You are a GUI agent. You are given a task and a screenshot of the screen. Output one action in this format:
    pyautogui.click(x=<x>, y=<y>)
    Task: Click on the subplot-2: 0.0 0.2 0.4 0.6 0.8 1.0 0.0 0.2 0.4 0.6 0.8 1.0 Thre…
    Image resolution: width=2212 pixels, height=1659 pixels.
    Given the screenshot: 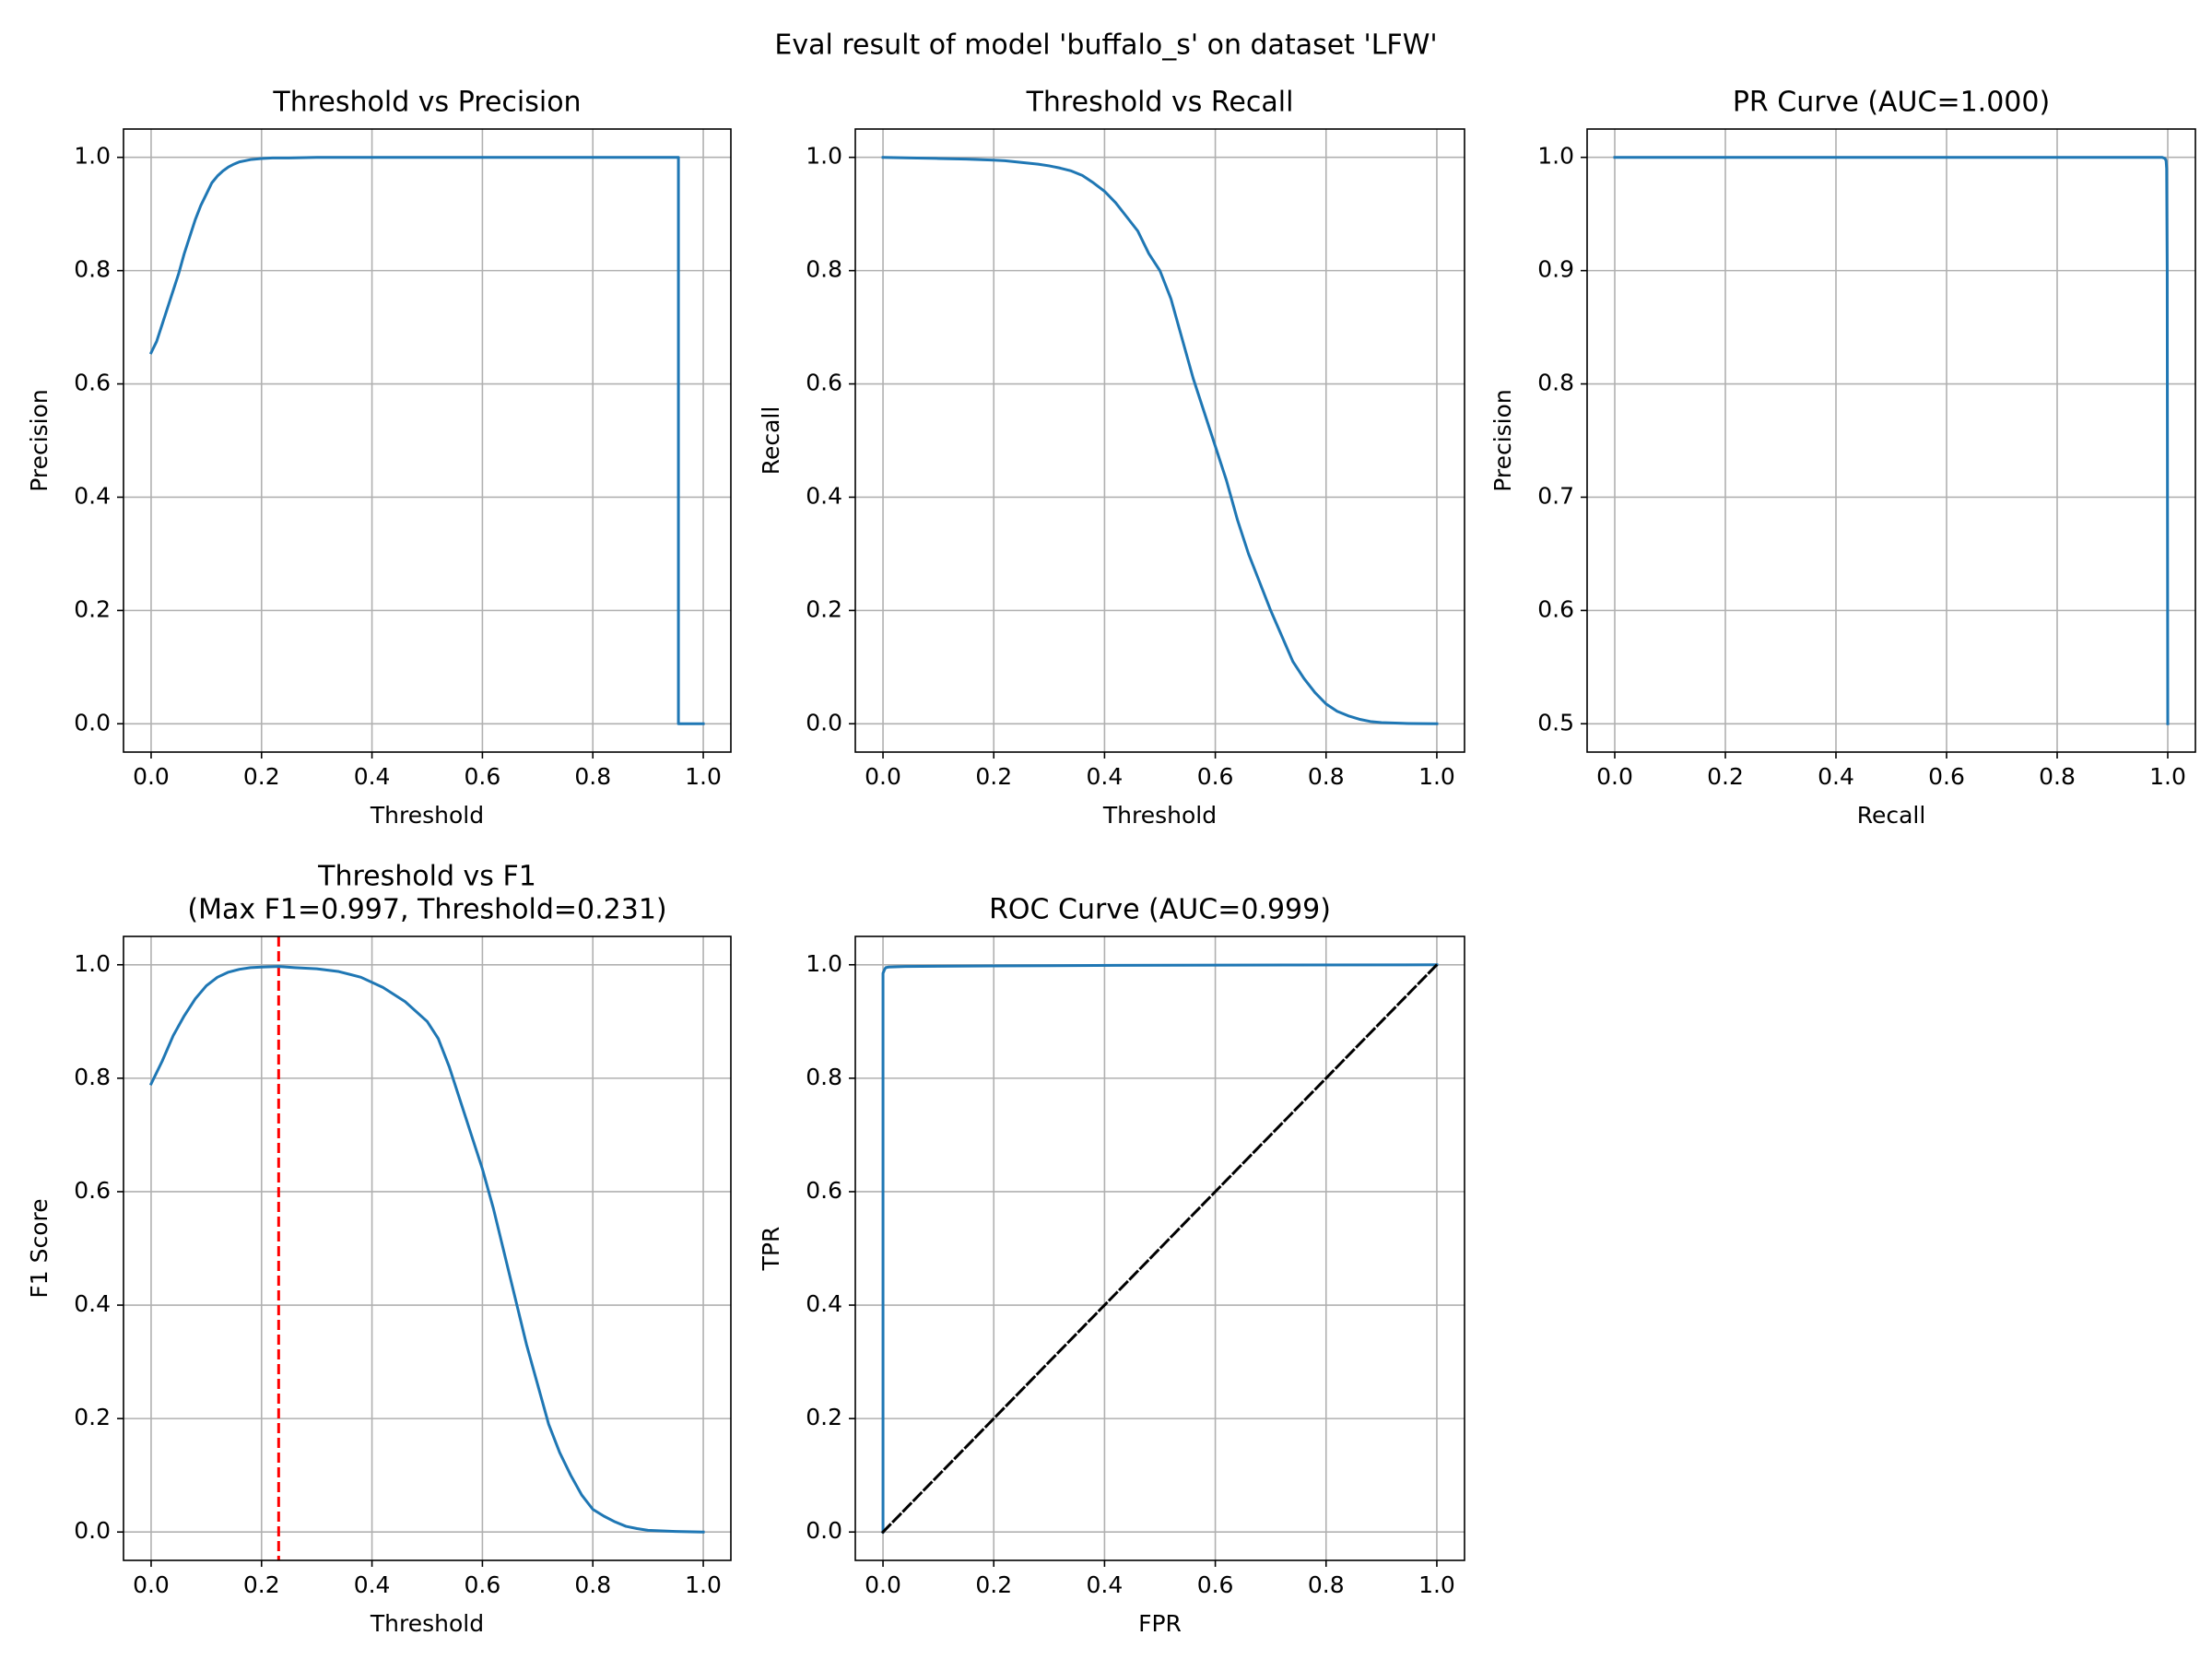 What is the action you would take?
    pyautogui.click(x=1111, y=458)
    